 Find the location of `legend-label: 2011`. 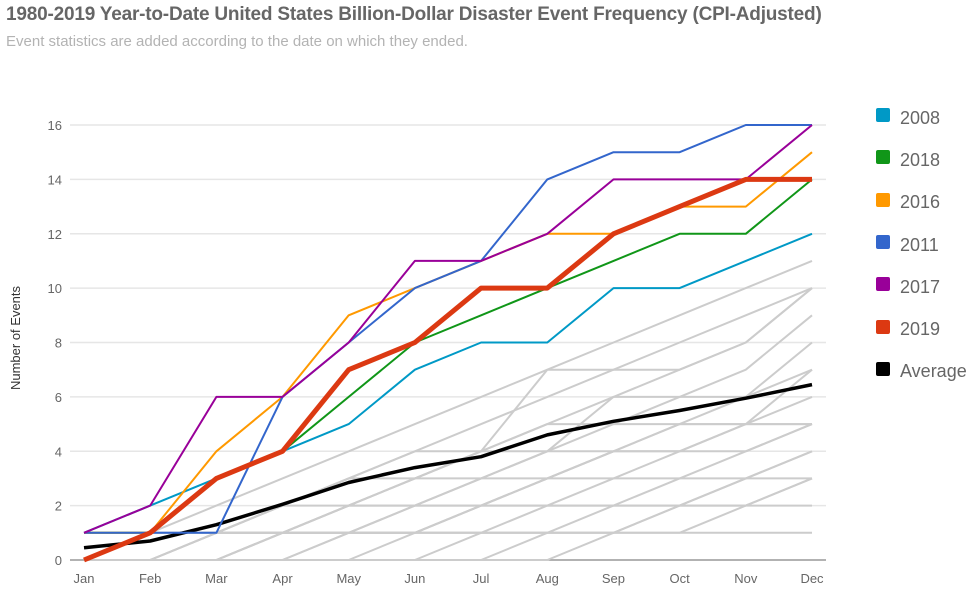

legend-label: 2011 is located at coordinates (919, 244).